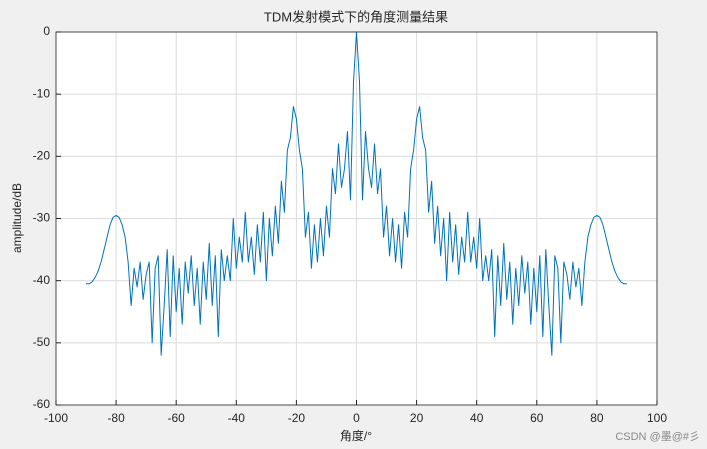  What do you see at coordinates (356, 435) in the screenshot?
I see `x-axis-label: 角度/°` at bounding box center [356, 435].